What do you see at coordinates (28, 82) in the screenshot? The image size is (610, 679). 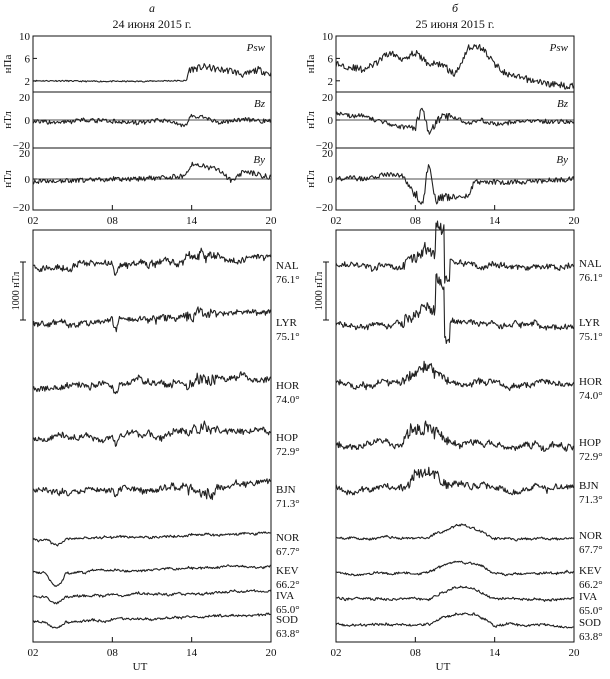 I see `y-tick-label: 2` at bounding box center [28, 82].